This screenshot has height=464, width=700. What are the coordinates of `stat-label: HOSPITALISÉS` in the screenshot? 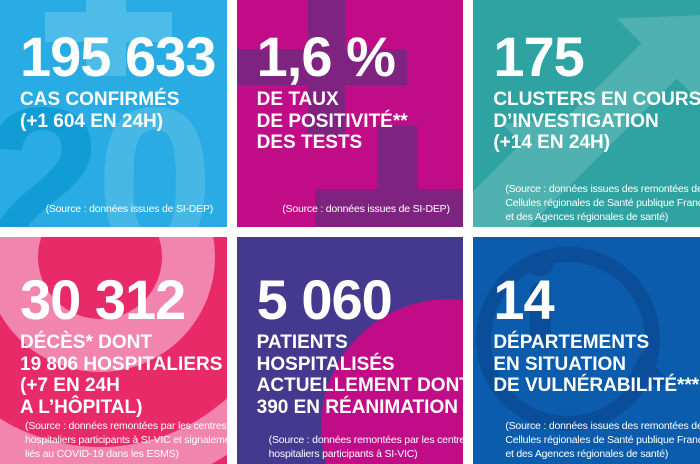 It's located at (325, 364).